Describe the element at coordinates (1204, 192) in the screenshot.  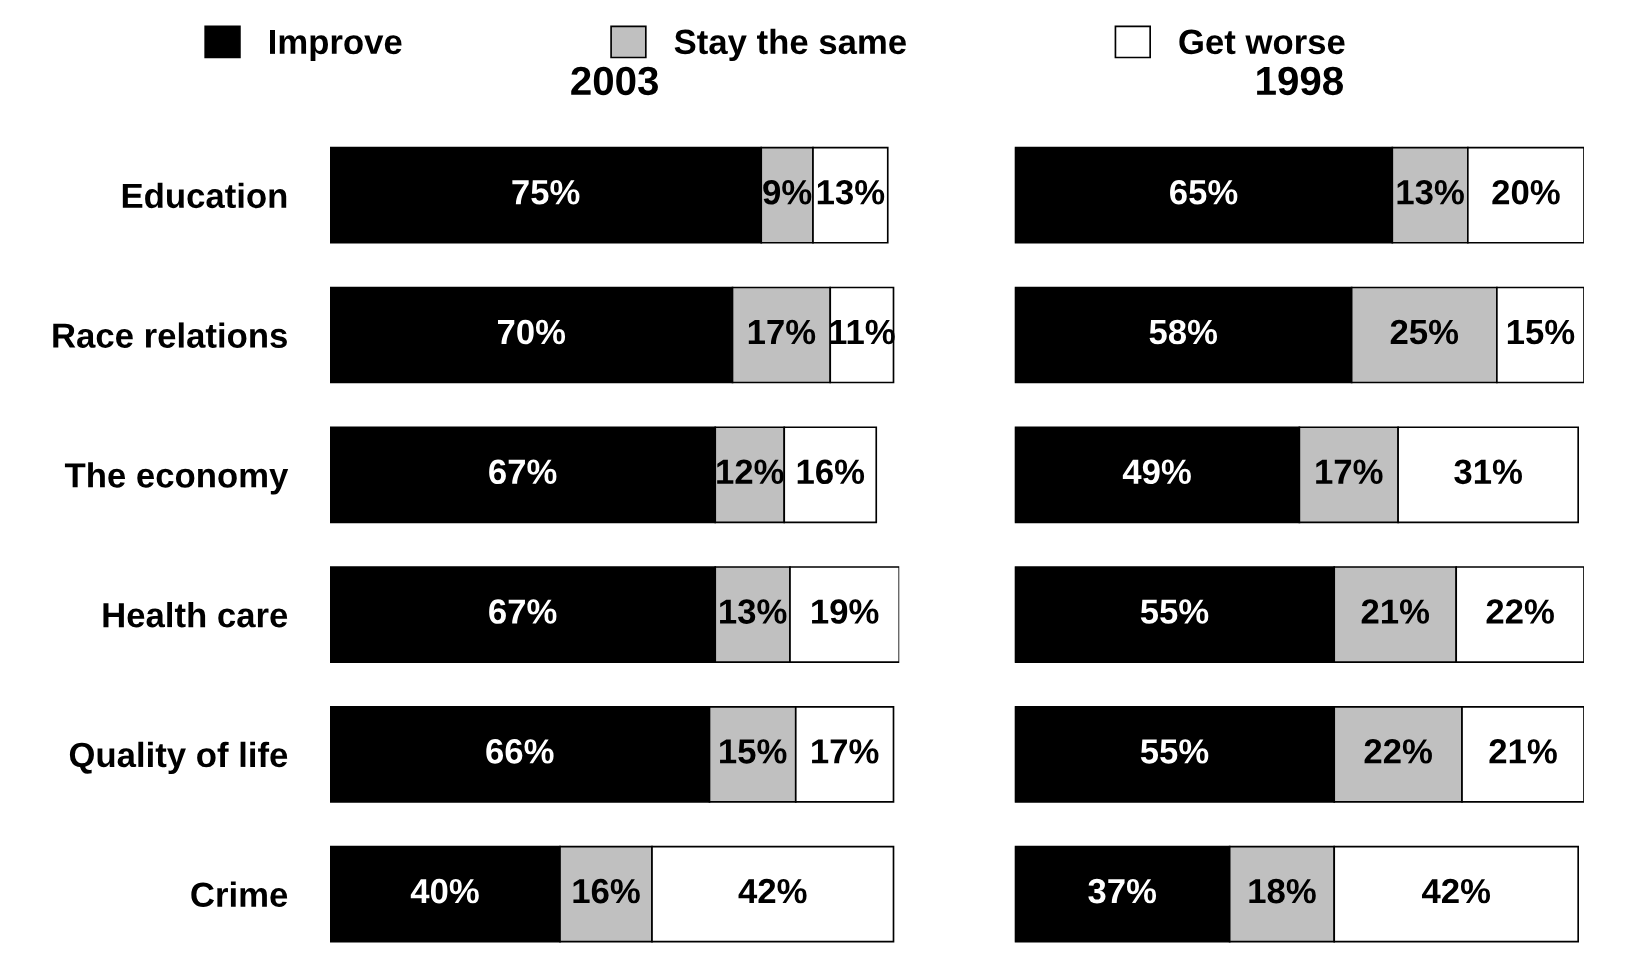
I see `data-label: 65%` at that location.